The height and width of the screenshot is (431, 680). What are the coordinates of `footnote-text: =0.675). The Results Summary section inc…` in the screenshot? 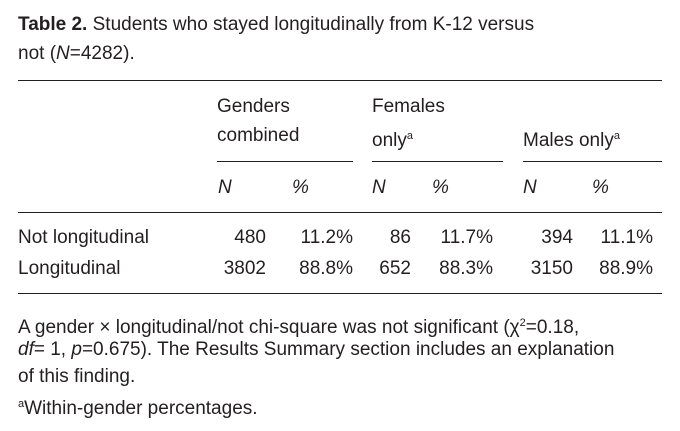 It's located at (348, 349).